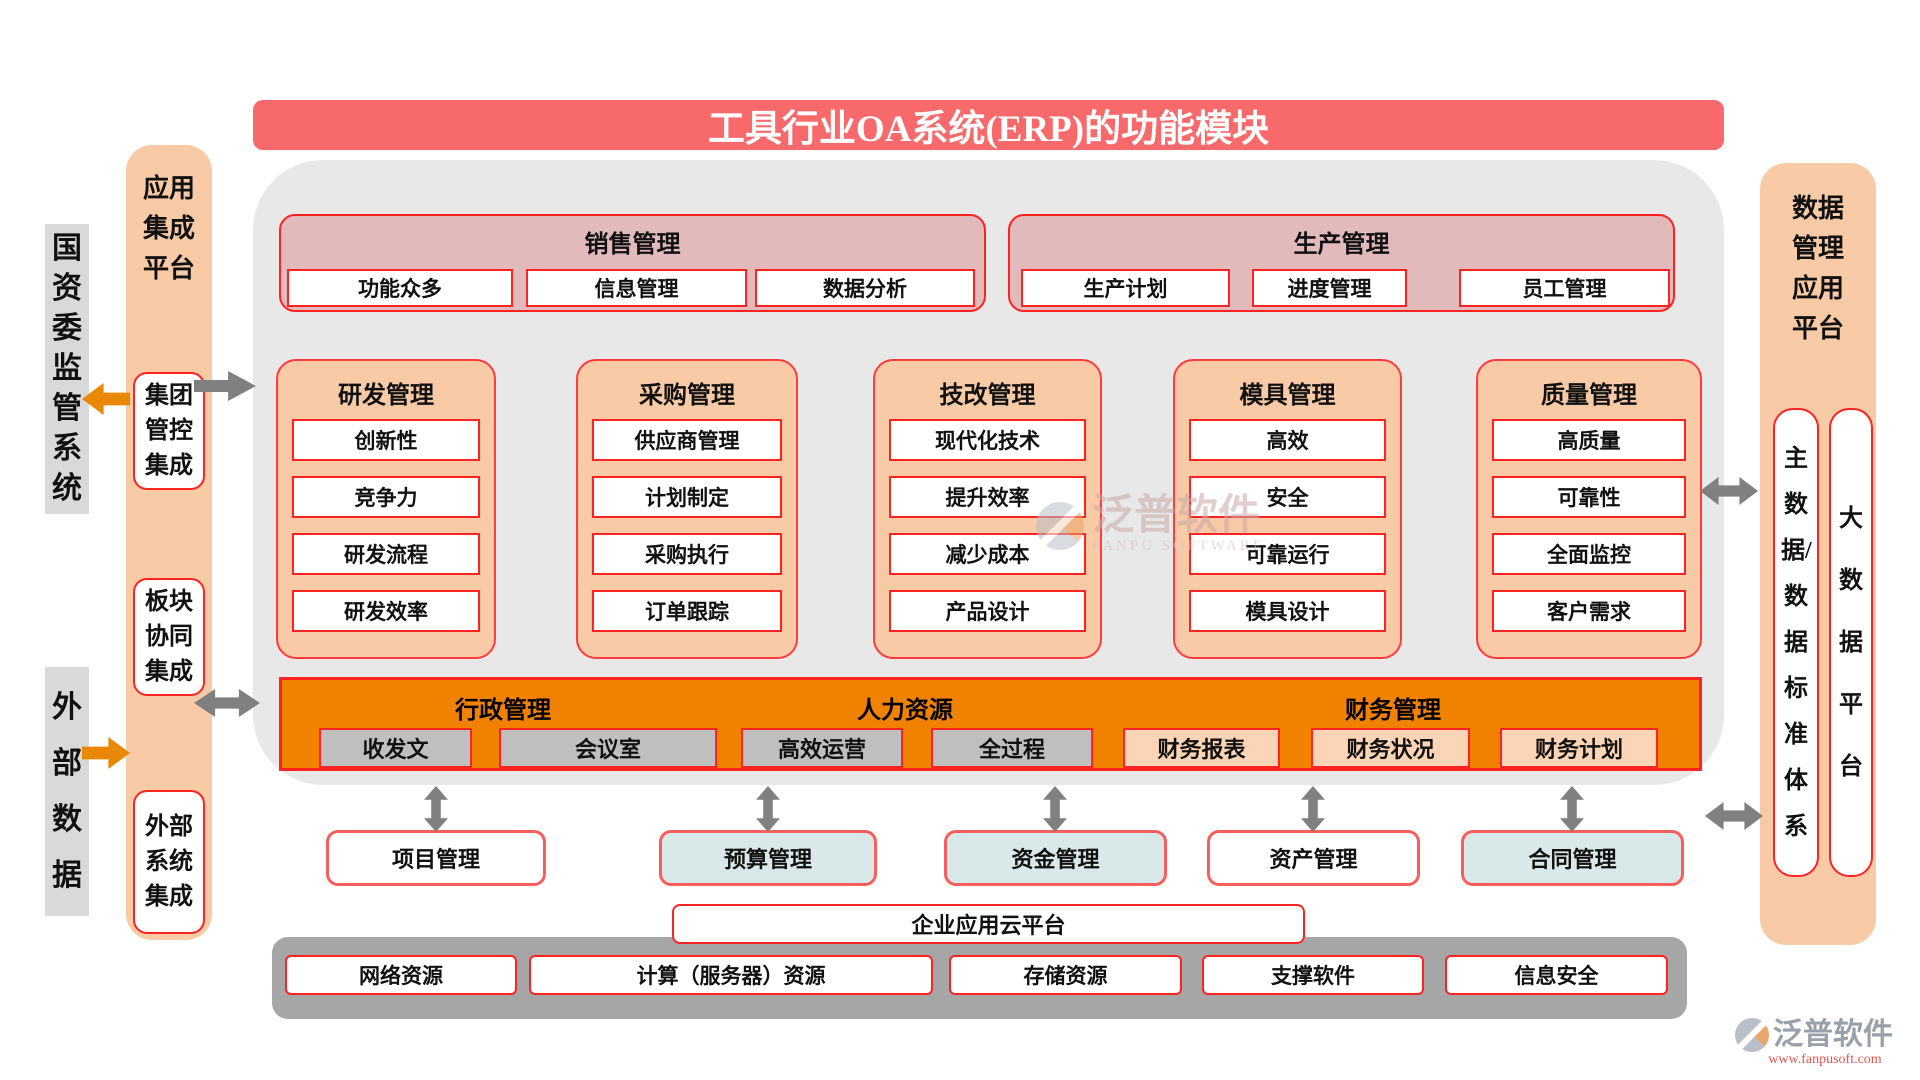  I want to click on procurement-management-column: 采购管理 供应商管理 计划制定 采购执行 订单跟踪, so click(687, 509).